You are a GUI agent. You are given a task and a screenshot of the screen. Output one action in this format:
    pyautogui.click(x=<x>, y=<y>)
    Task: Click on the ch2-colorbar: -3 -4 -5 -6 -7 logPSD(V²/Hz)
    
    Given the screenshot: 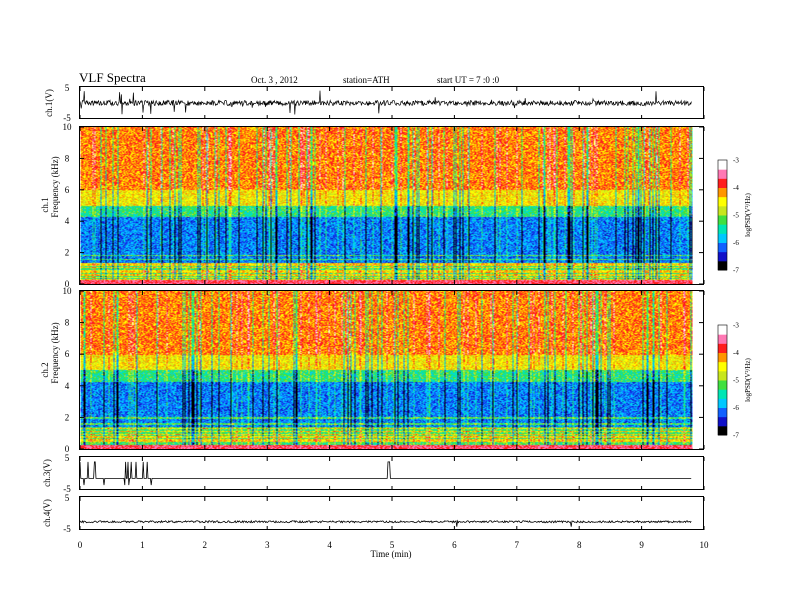 What is the action you would take?
    pyautogui.click(x=734, y=381)
    